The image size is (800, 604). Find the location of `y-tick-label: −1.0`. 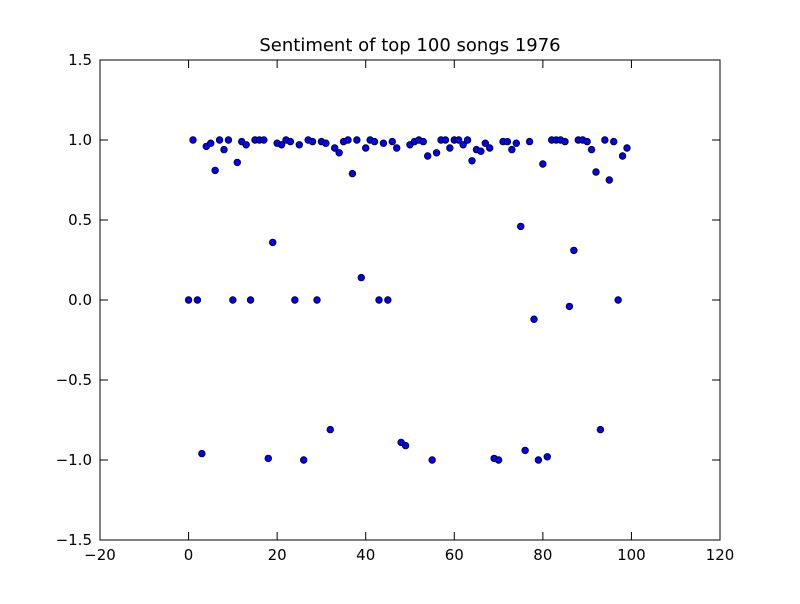

y-tick-label: −1.0 is located at coordinates (74, 460).